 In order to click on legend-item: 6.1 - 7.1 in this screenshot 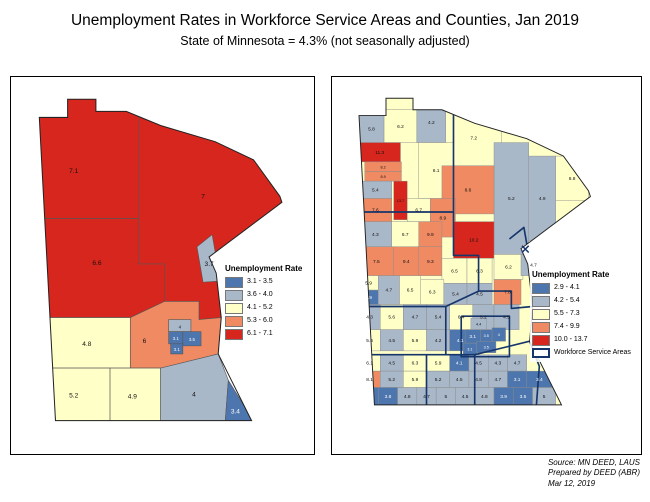, I will do `click(263, 334)`.